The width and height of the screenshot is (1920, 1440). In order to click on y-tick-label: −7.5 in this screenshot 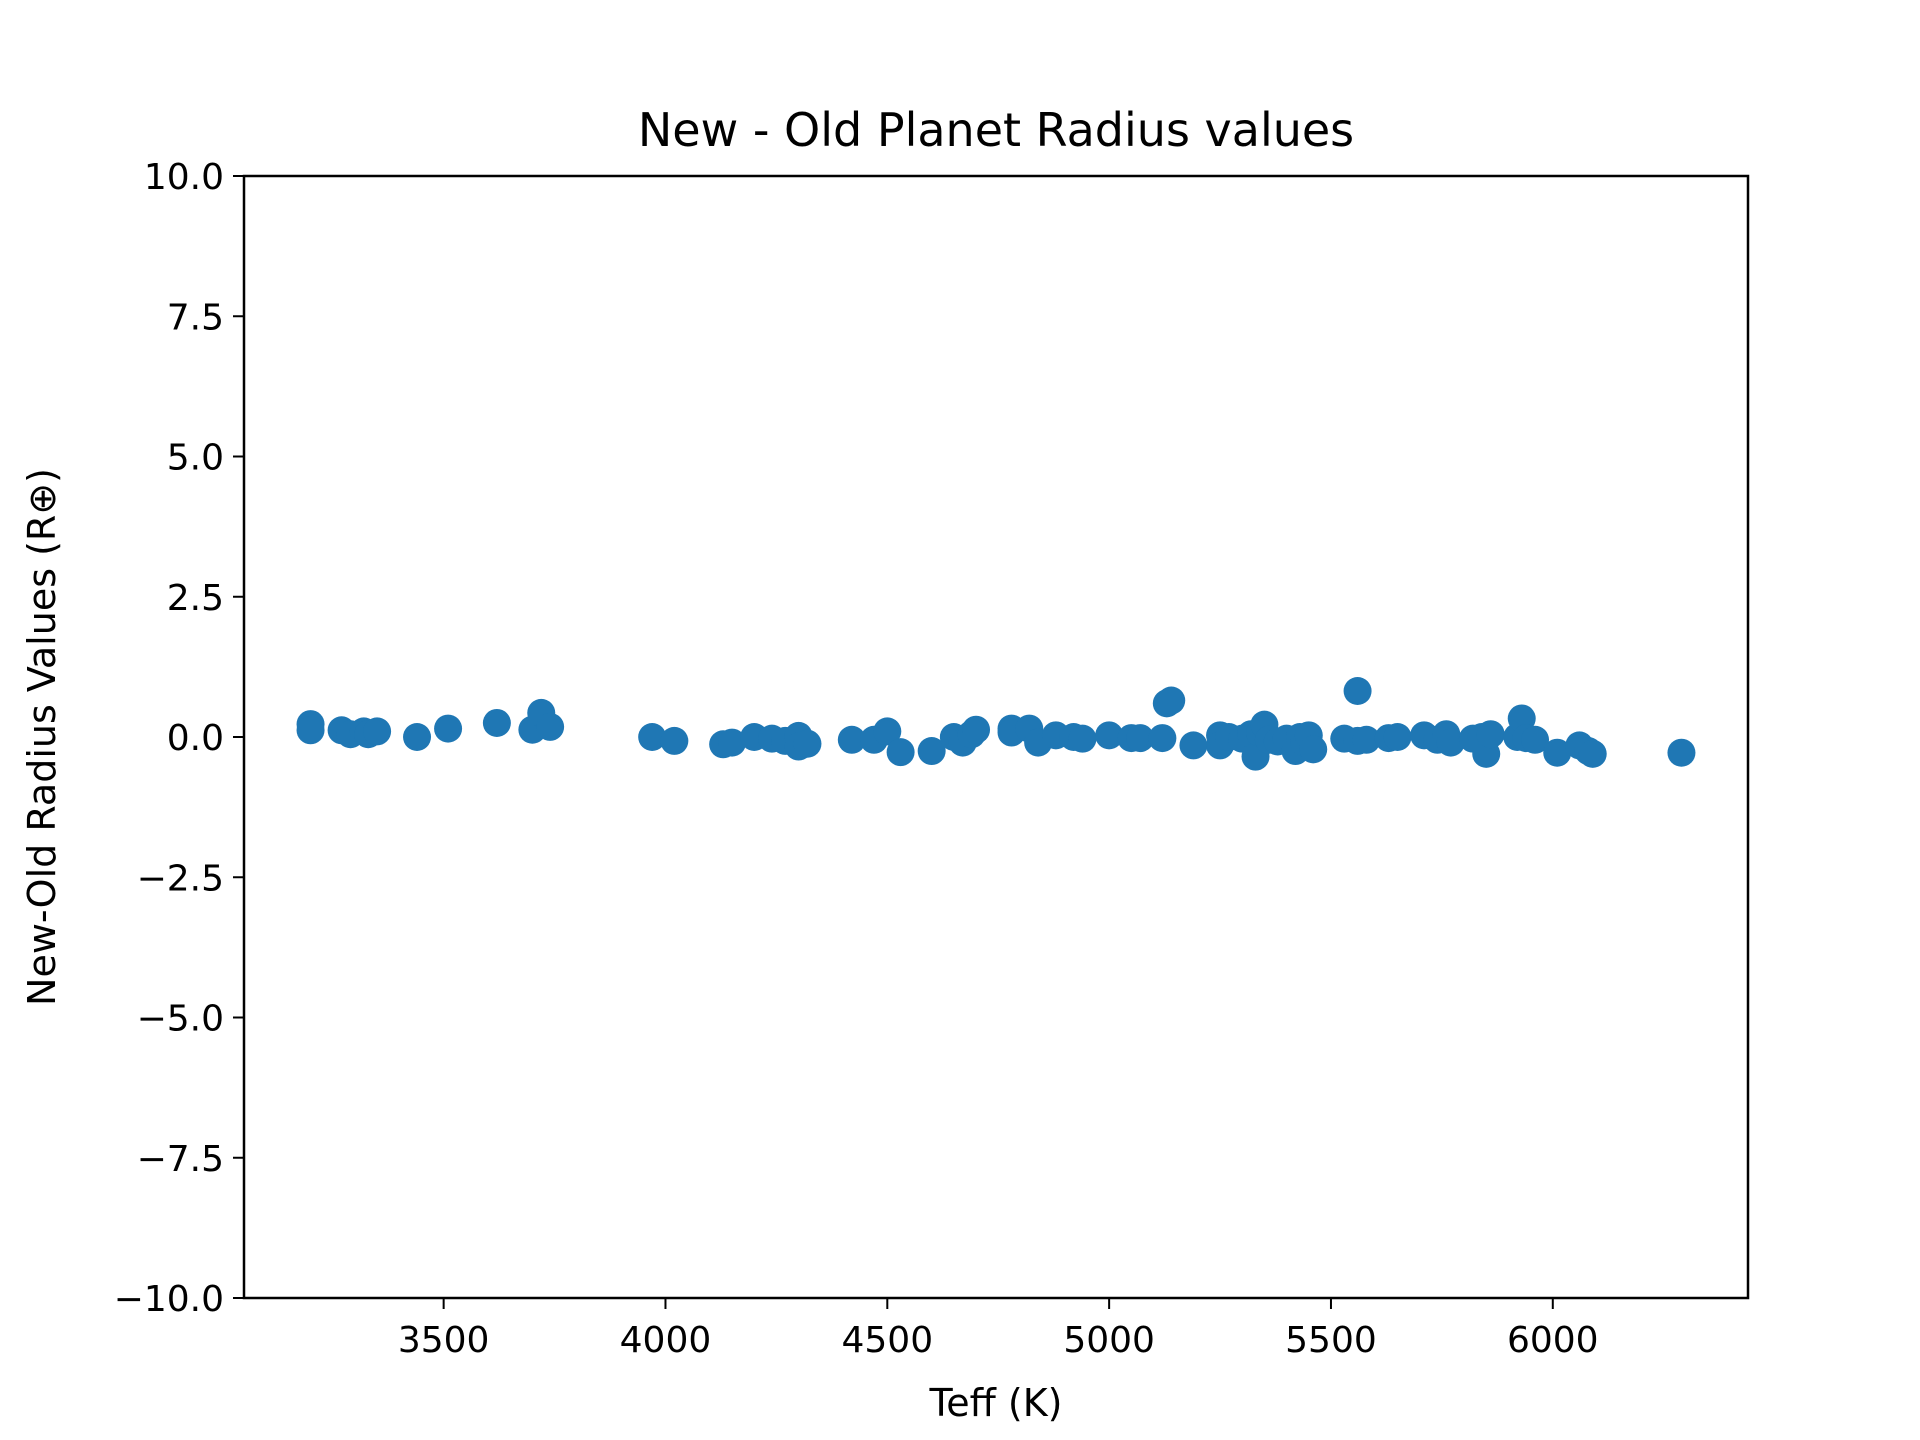, I will do `click(180, 1159)`.